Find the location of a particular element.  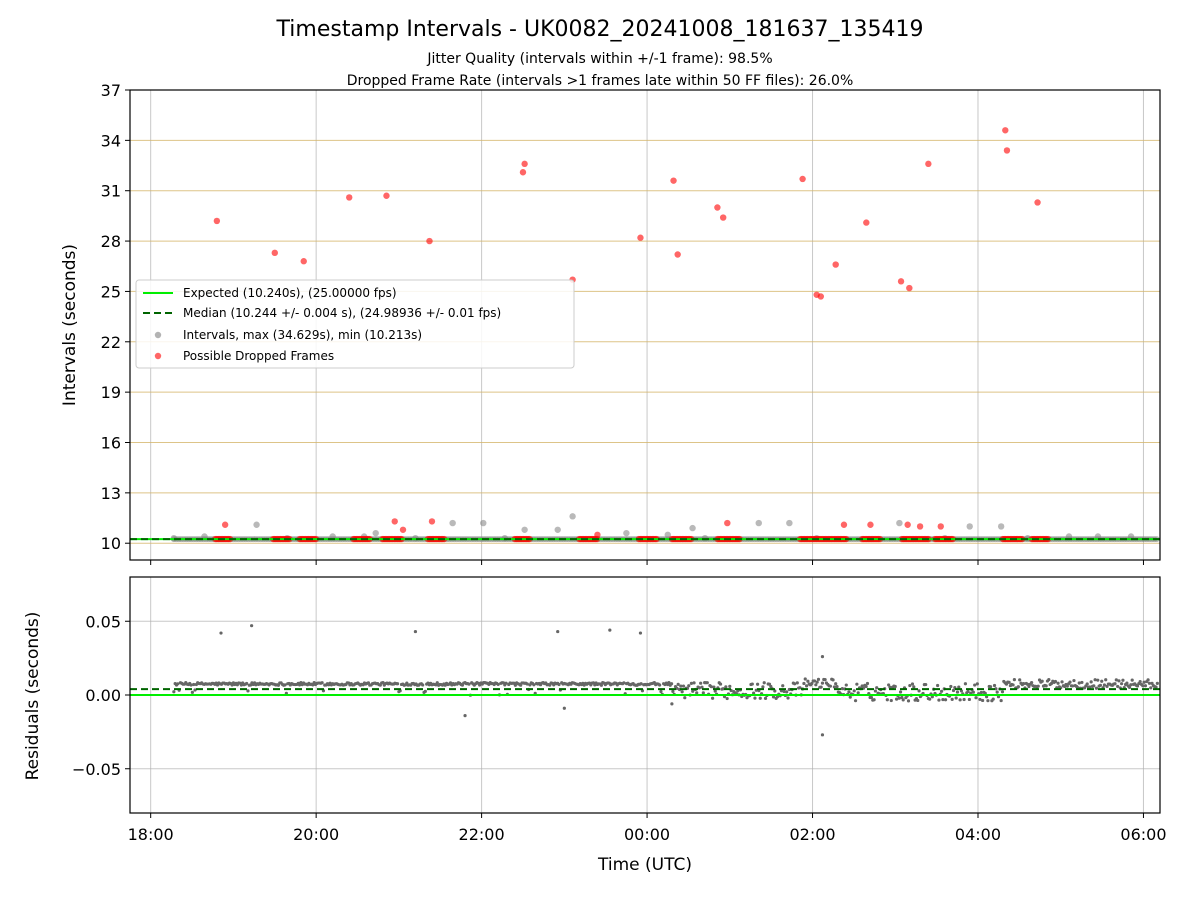

intervals-y-ticks: 10 13 16 19 22 25 28 31 34 37 is located at coordinates (115, 317).